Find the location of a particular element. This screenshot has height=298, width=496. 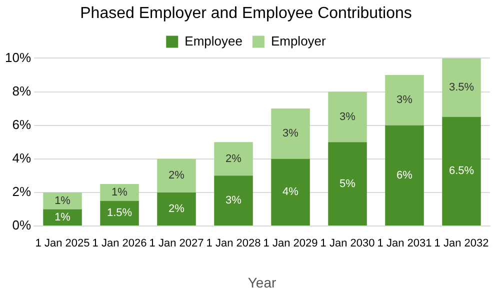

data-label: 6% is located at coordinates (404, 175).